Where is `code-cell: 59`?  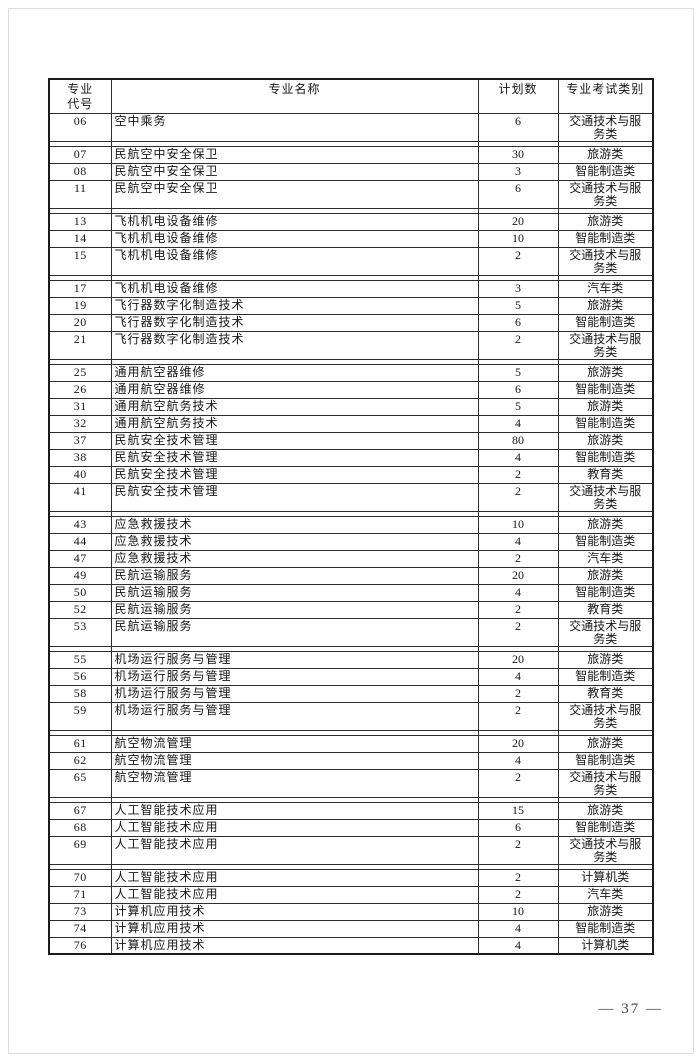 code-cell: 59 is located at coordinates (80, 716).